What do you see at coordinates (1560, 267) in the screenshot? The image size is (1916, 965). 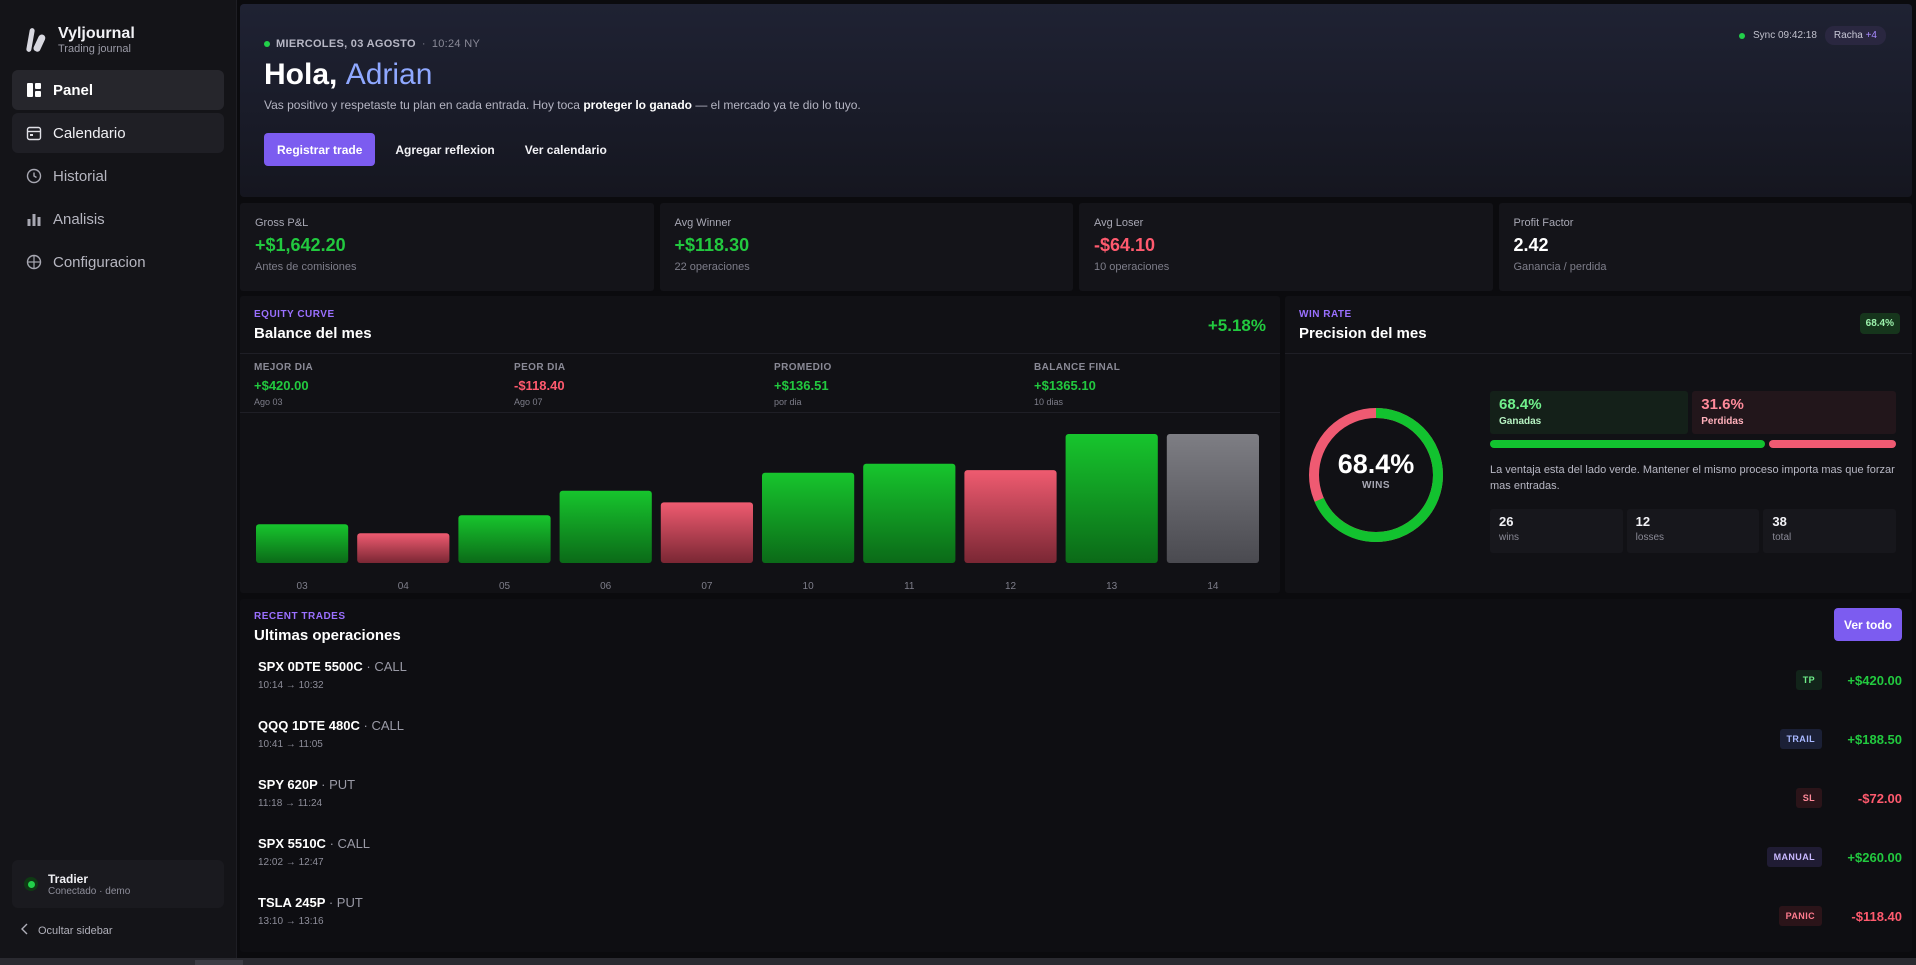 I see `kpi-sub: Ganancia / perdida` at bounding box center [1560, 267].